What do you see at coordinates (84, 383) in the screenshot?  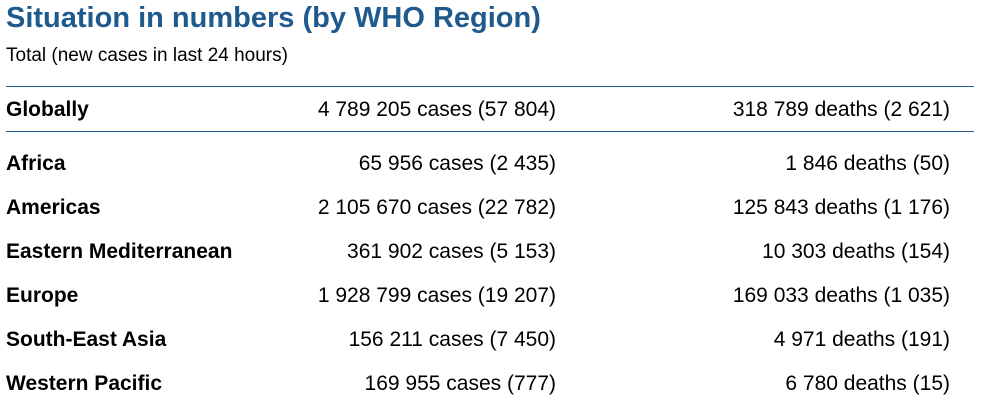 I see `region-name: Western Pacific` at bounding box center [84, 383].